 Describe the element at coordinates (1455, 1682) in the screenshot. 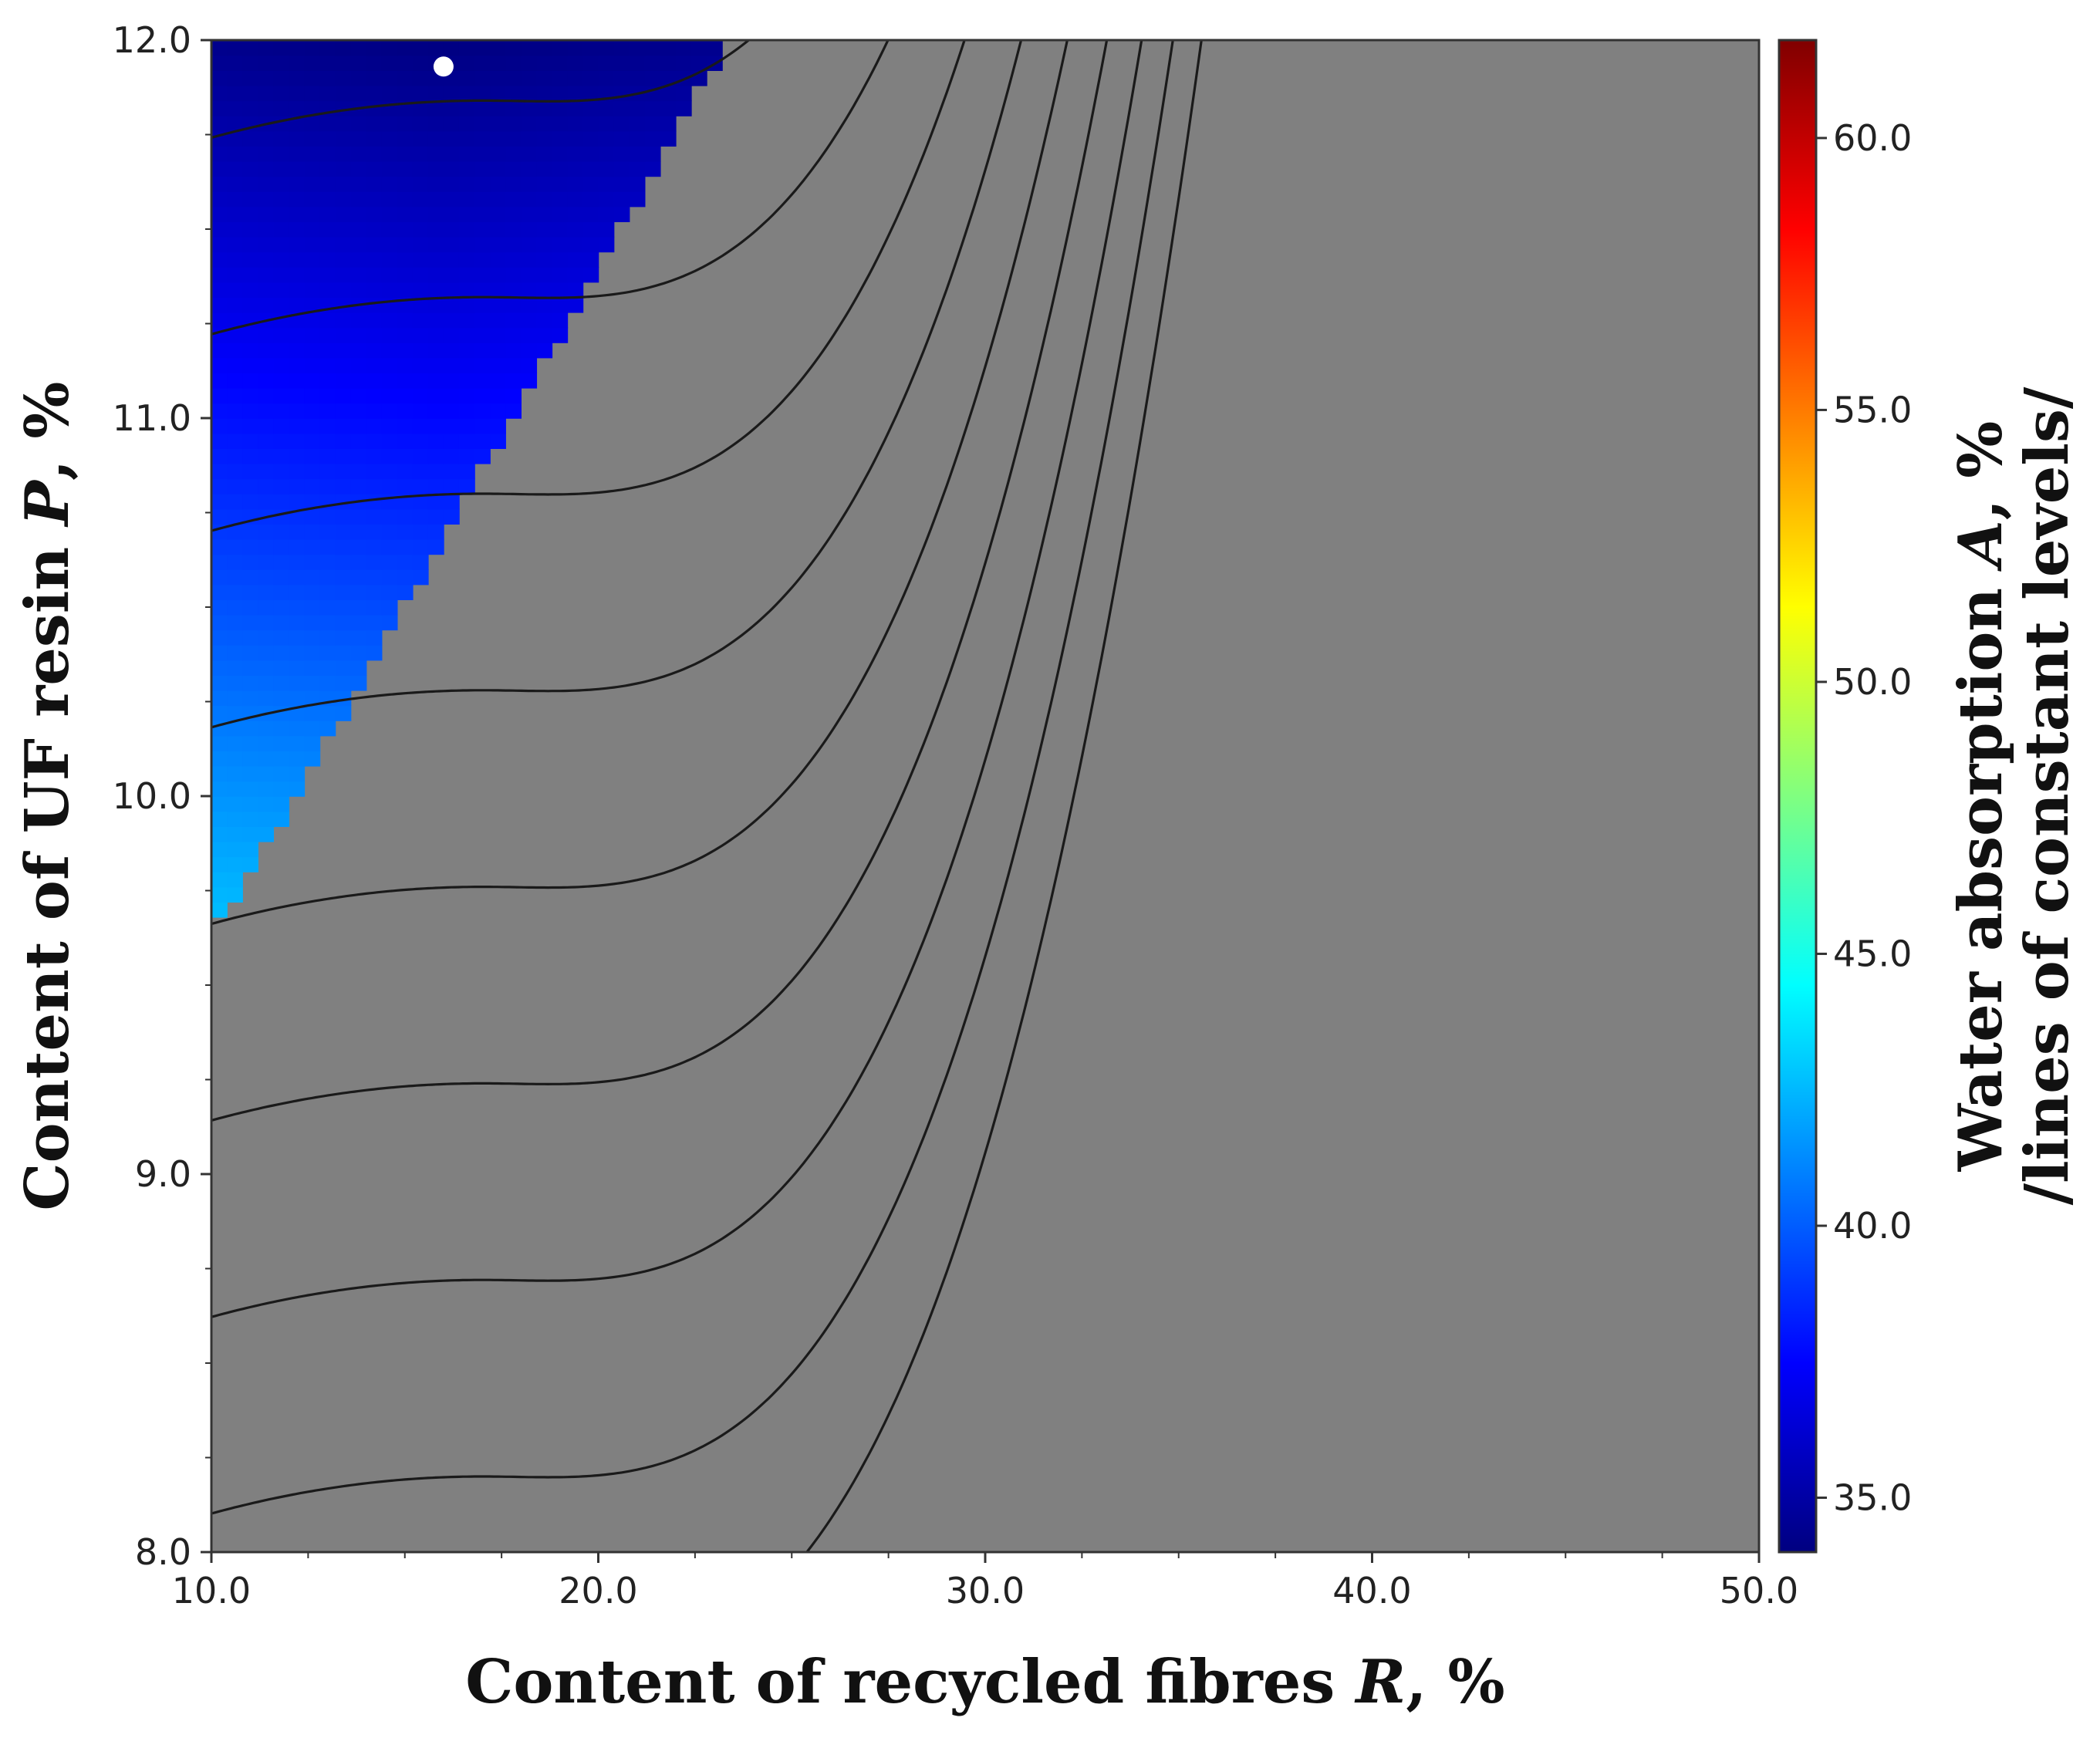

I see `x-axis-title-unit: , %` at that location.